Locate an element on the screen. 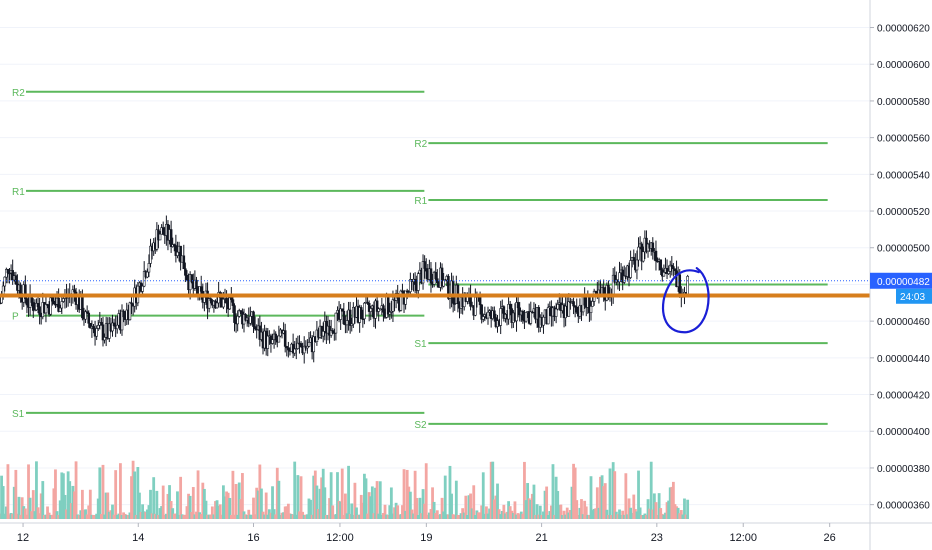 This screenshot has height=550, width=932. x-tick-label: 16 is located at coordinates (253, 538).